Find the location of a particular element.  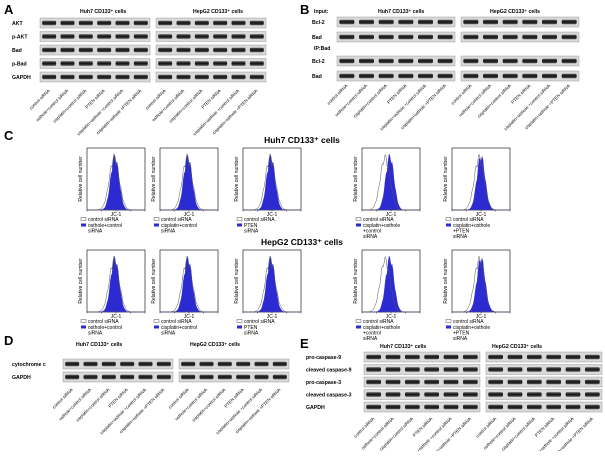

b-ip-strip is located at coordinates (520, 76).